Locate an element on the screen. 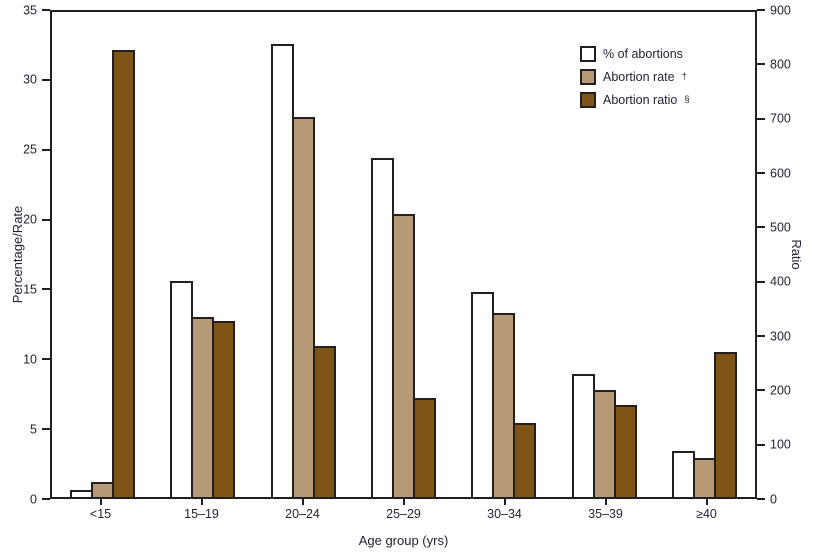  x-axis-title: Age group (yrs) is located at coordinates (403, 540).